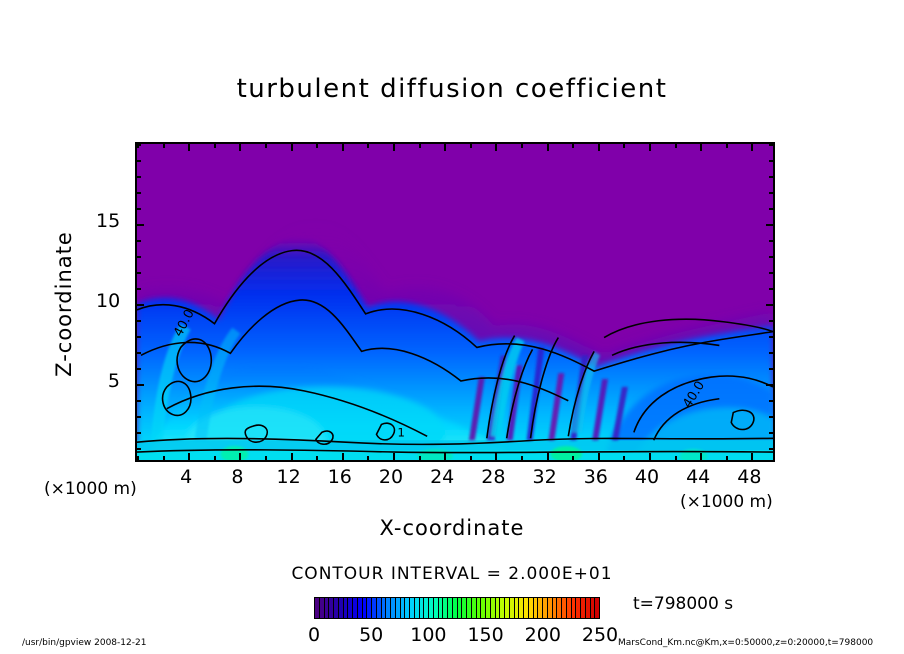  Describe the element at coordinates (452, 528) in the screenshot. I see `x-axis-title: X-coordinate` at that location.